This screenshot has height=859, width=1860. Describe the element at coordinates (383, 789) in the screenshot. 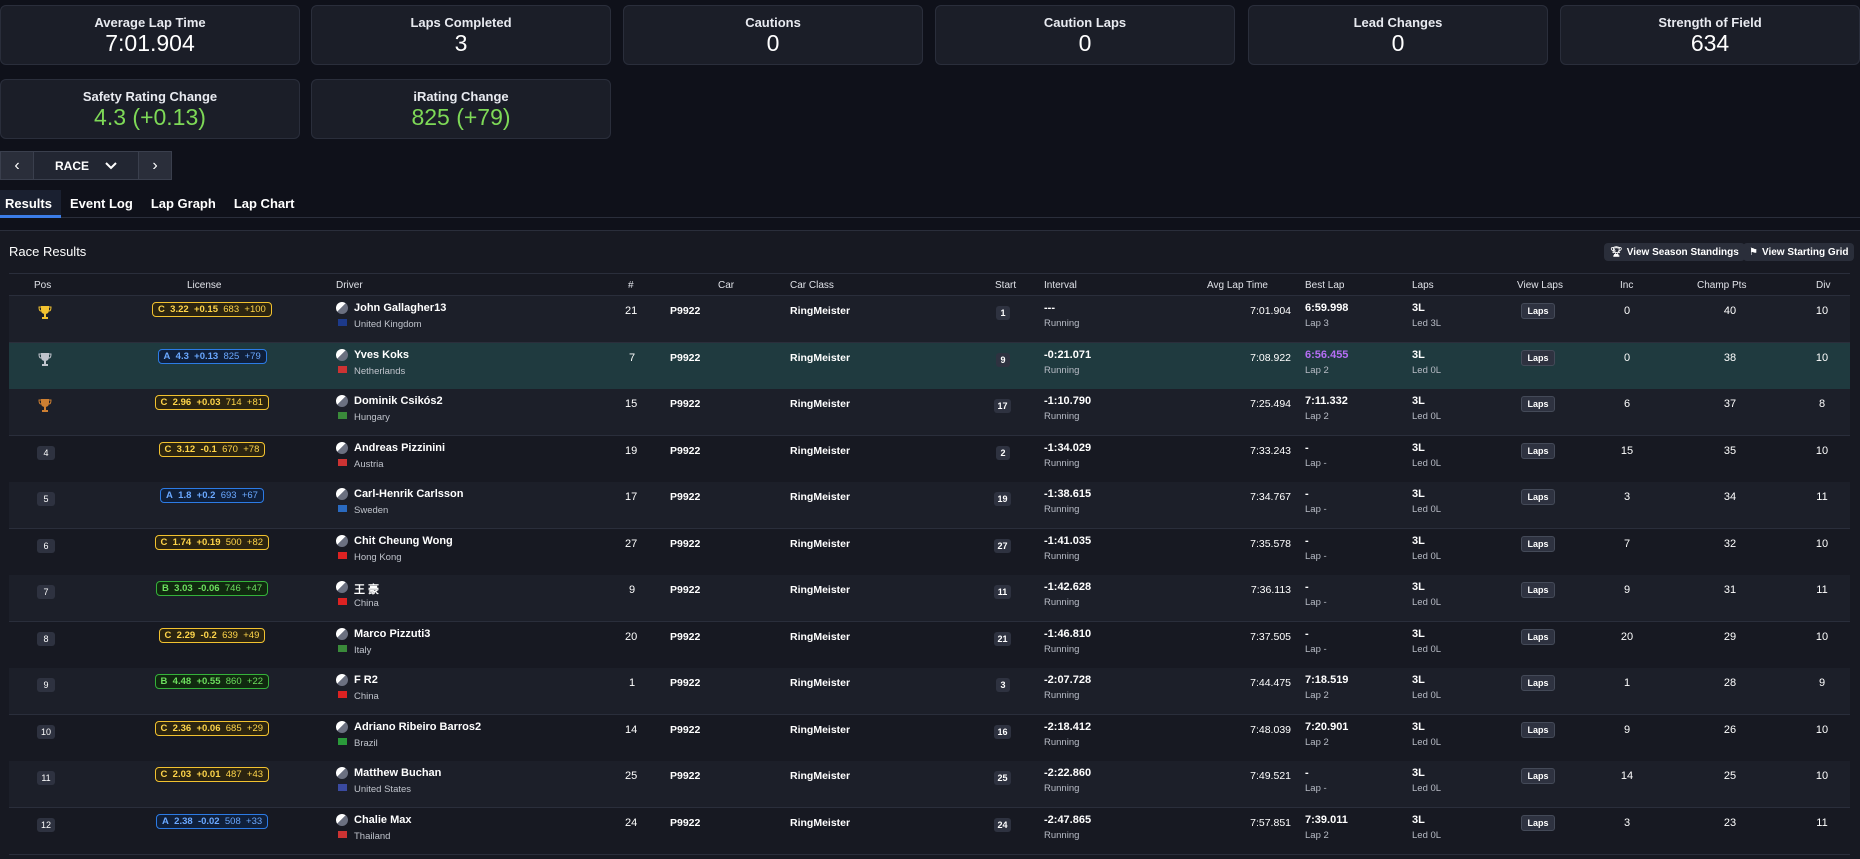

I see `driver-country: United States` at that location.